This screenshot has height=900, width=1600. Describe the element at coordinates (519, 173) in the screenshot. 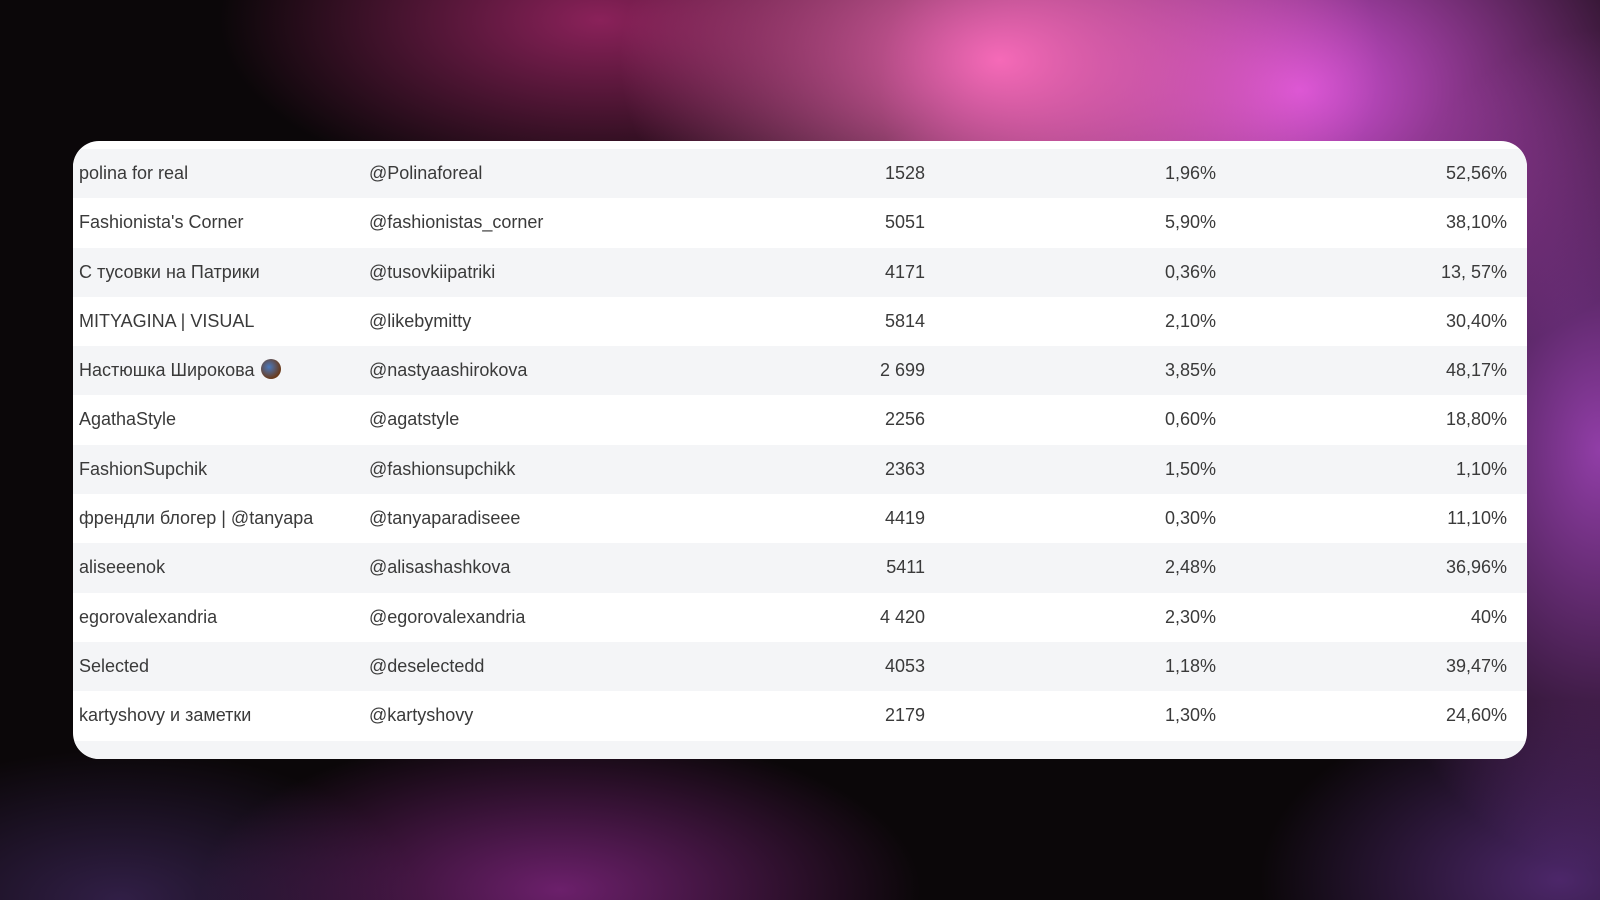

I see `handle-cell: @Polinaforeal` at that location.